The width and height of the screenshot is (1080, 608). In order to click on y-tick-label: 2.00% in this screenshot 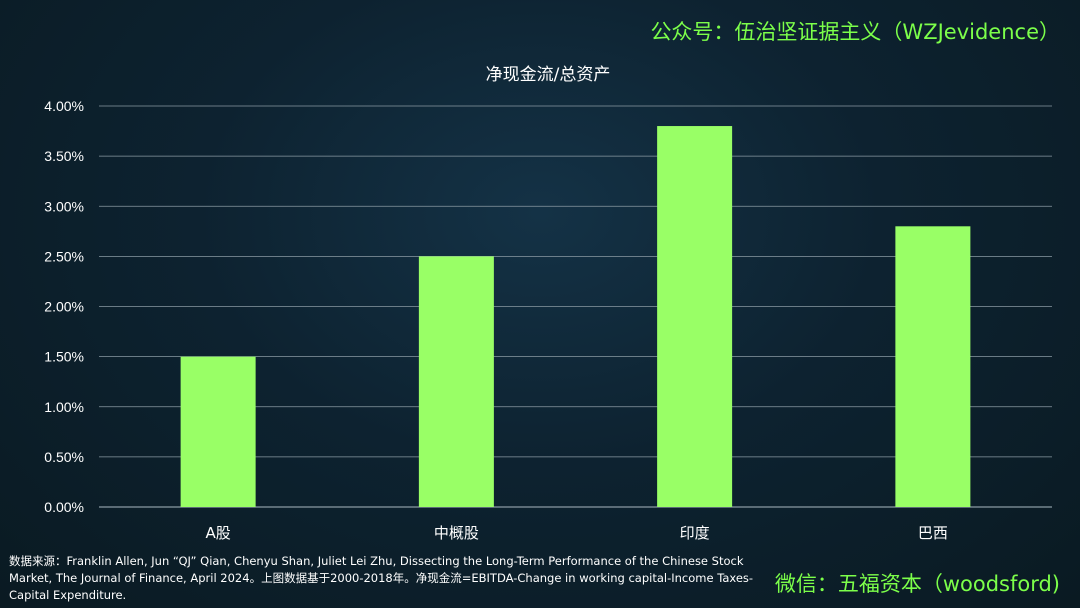, I will do `click(64, 307)`.